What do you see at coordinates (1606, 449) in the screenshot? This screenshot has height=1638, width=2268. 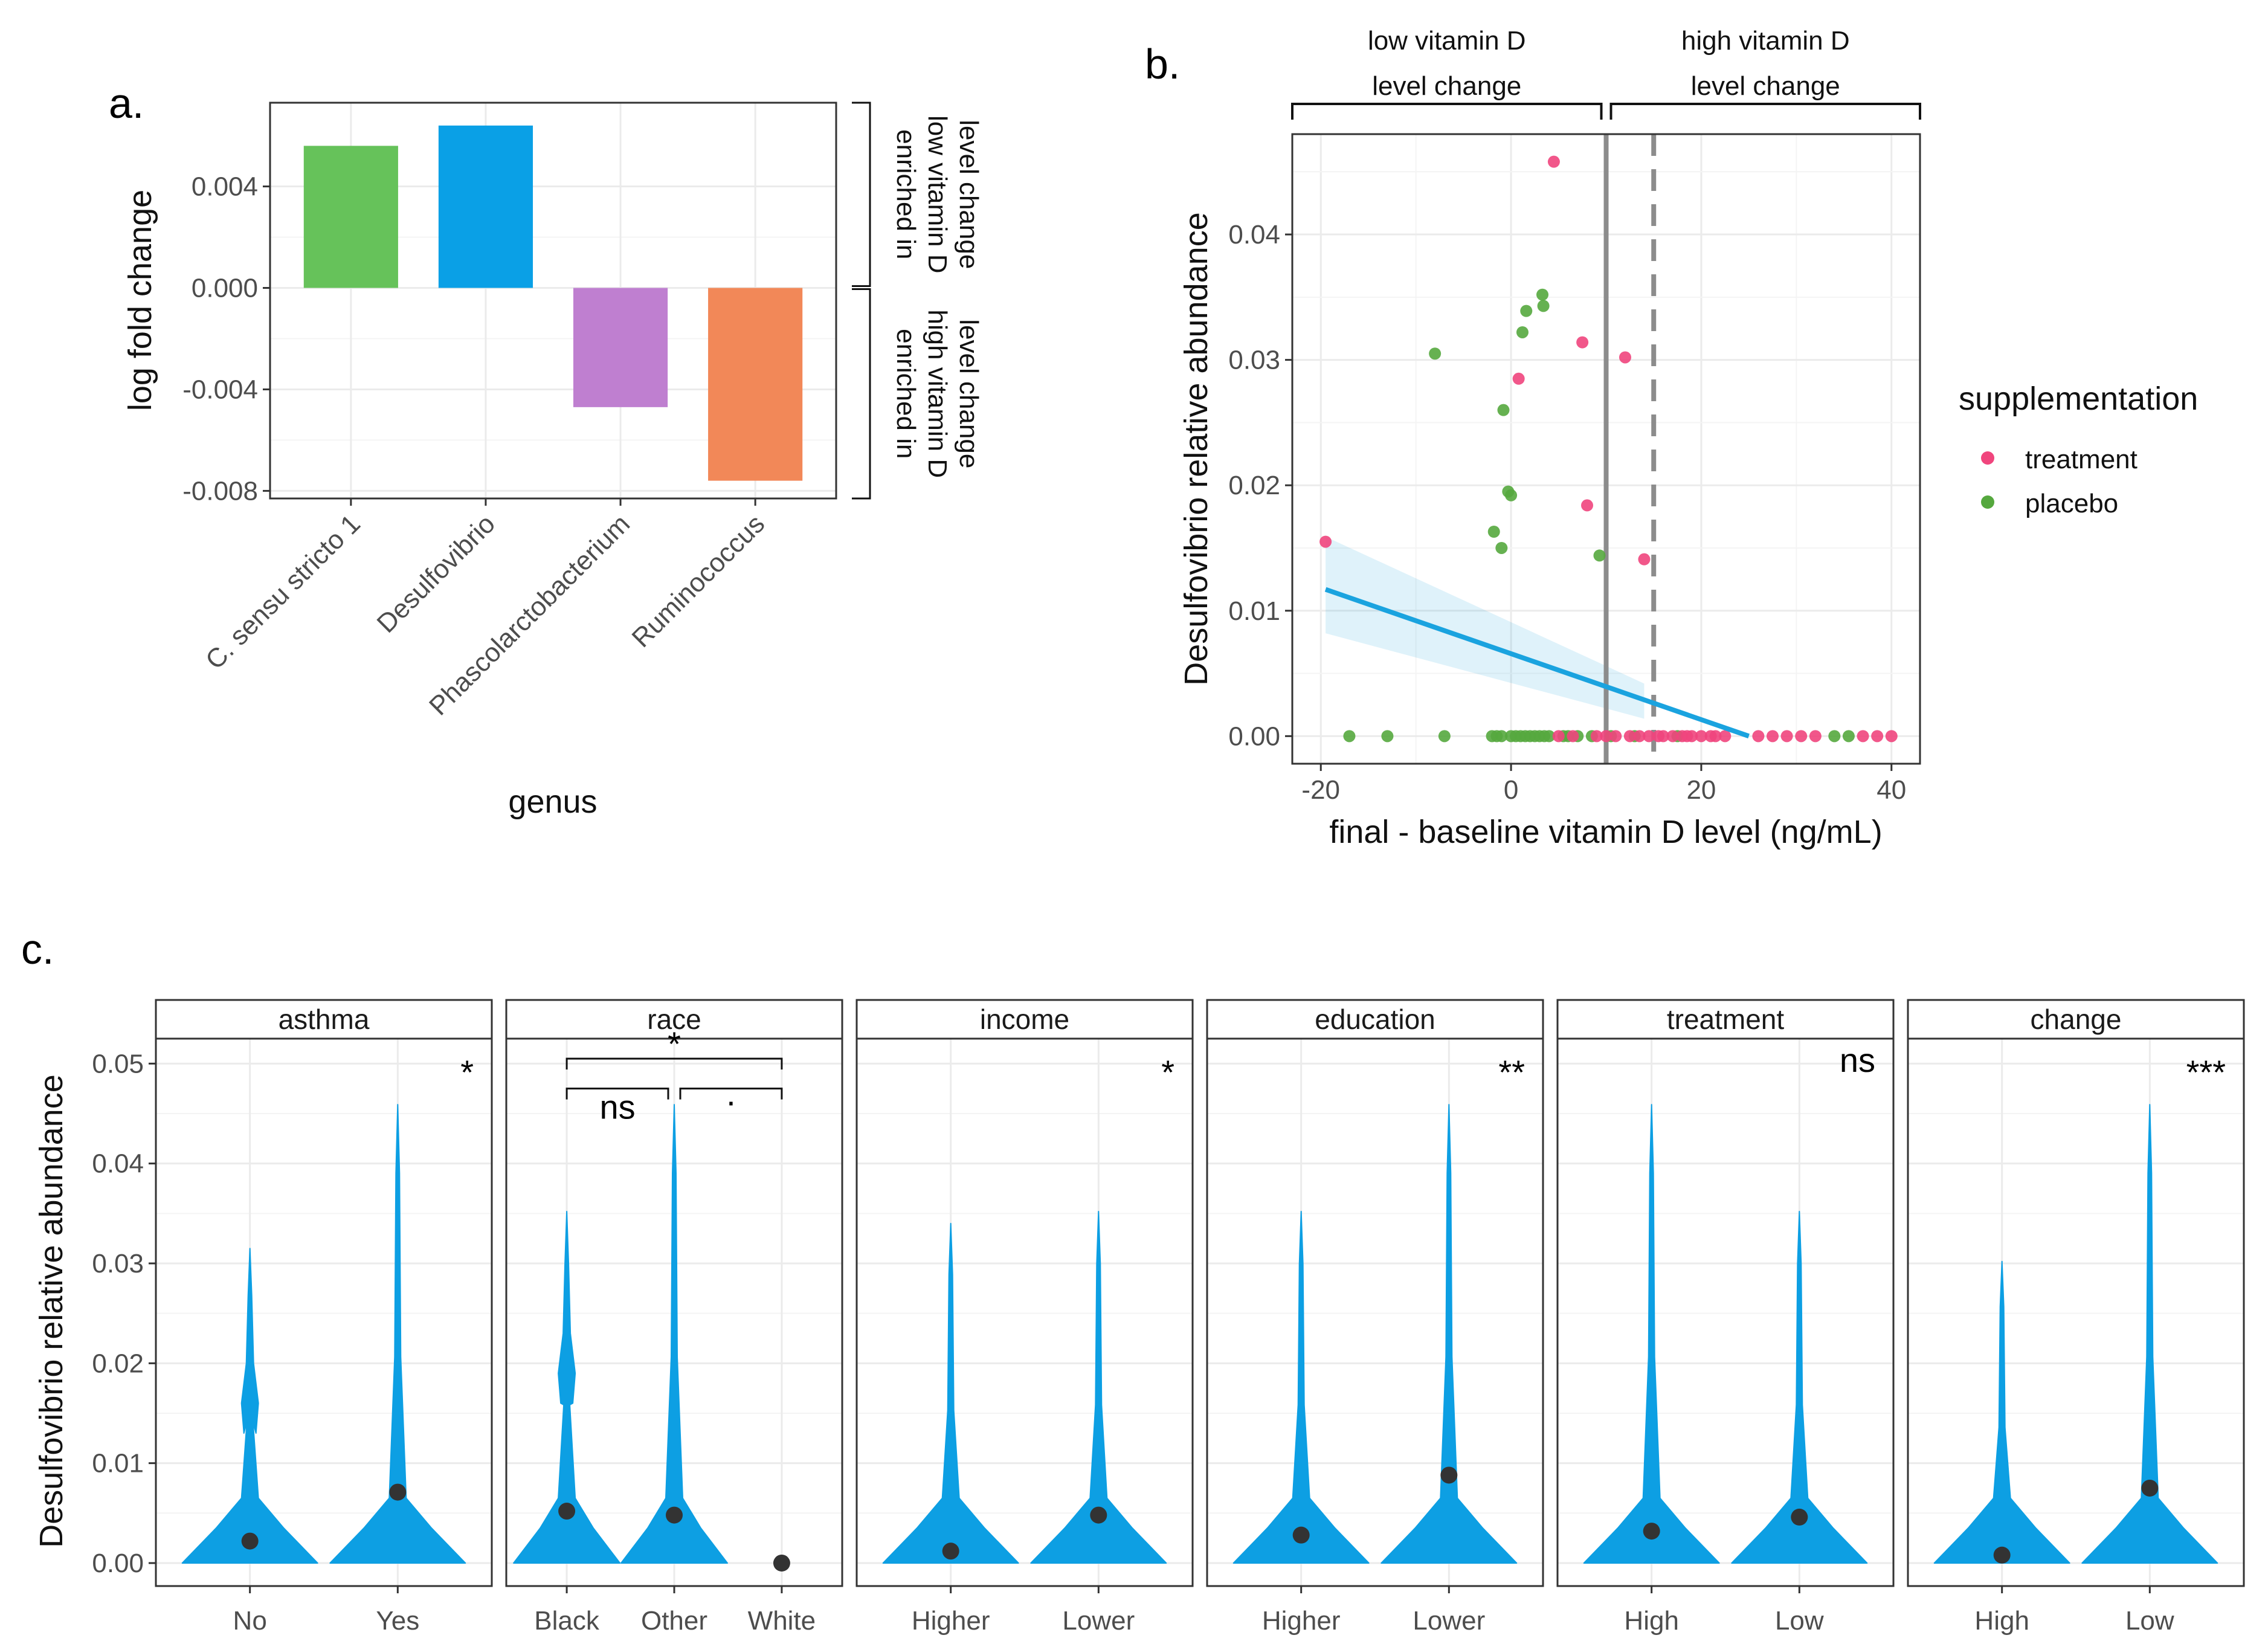 I see `panel-b-frame` at bounding box center [1606, 449].